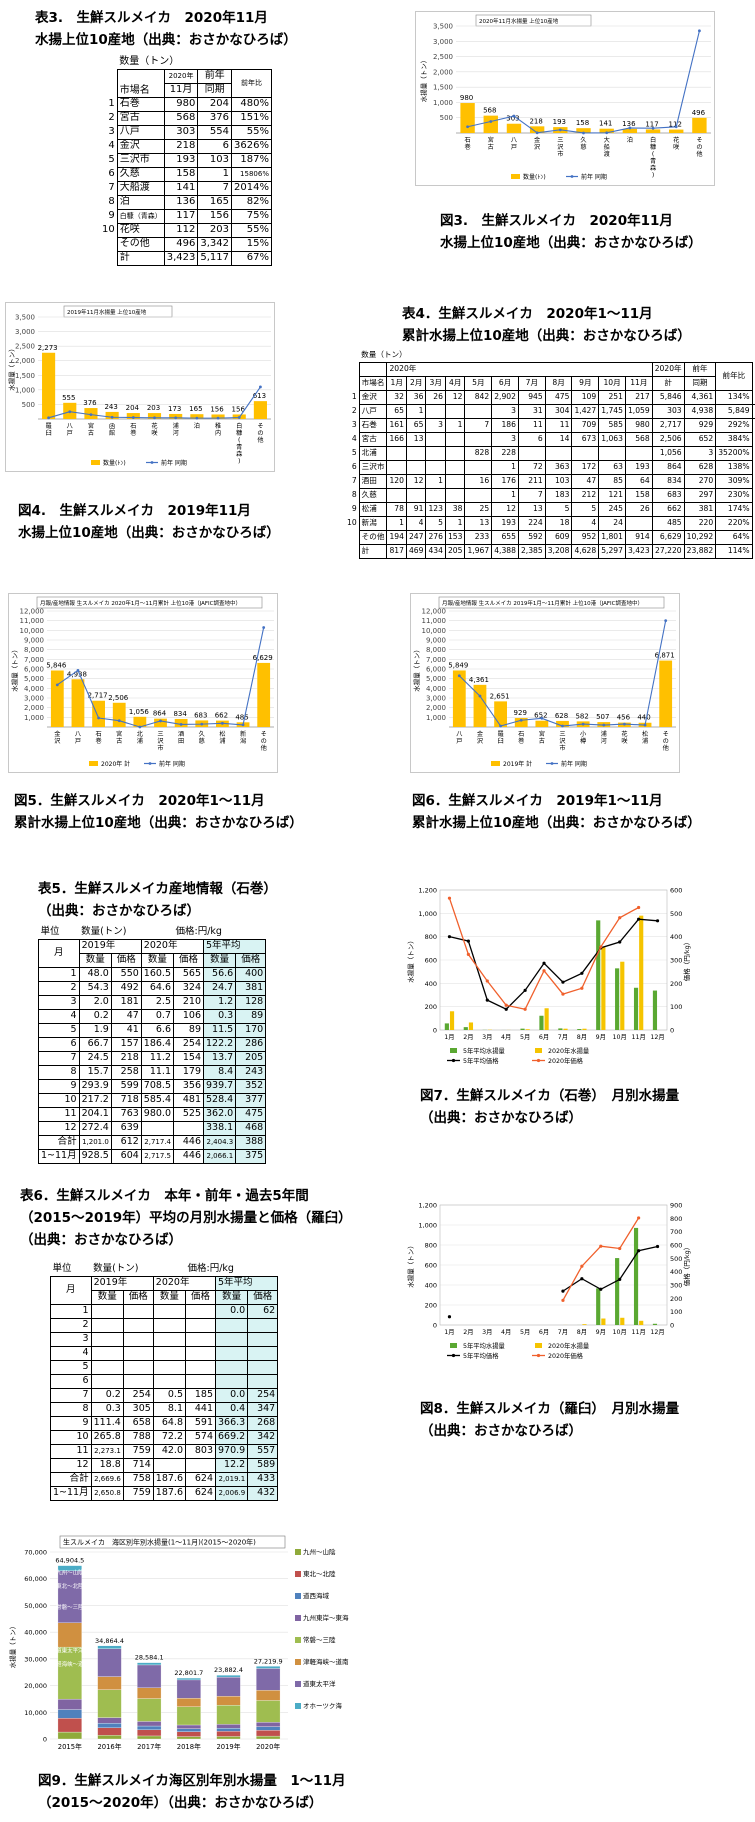 The height and width of the screenshot is (1822, 755). What do you see at coordinates (480, 741) in the screenshot?
I see `x-tick-label: 沢` at bounding box center [480, 741].